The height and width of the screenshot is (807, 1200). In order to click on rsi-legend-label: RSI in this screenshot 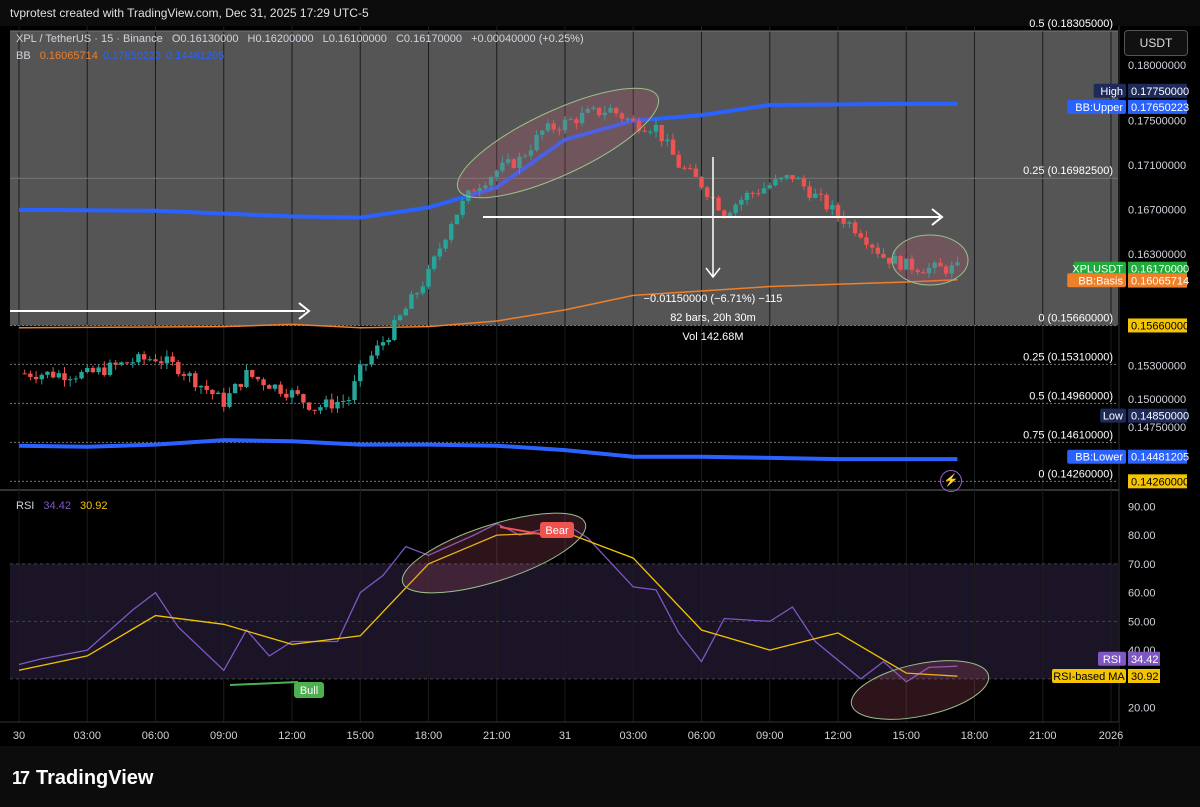, I will do `click(25, 506)`.